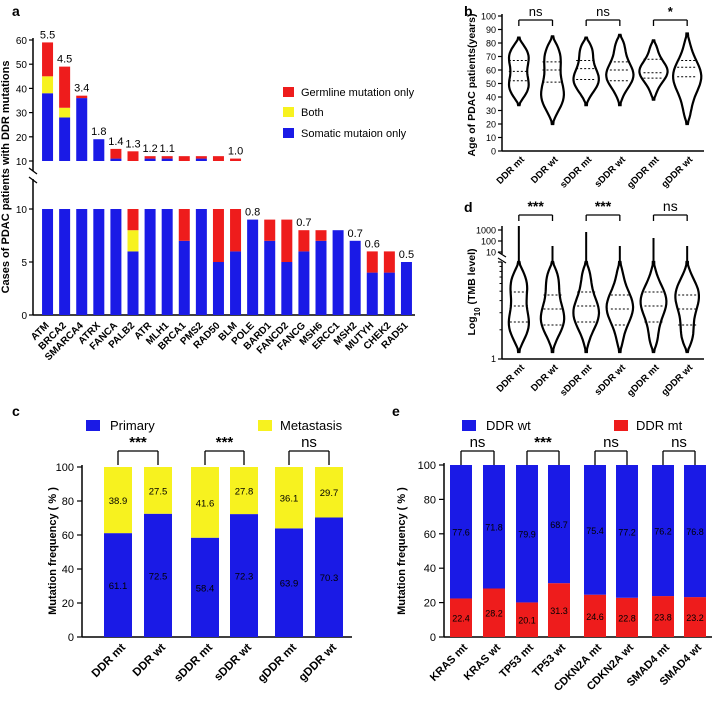 Image resolution: width=716 pixels, height=706 pixels. Describe the element at coordinates (22, 41) in the screenshot. I see `panel-a-y-tick-label: 60` at that location.